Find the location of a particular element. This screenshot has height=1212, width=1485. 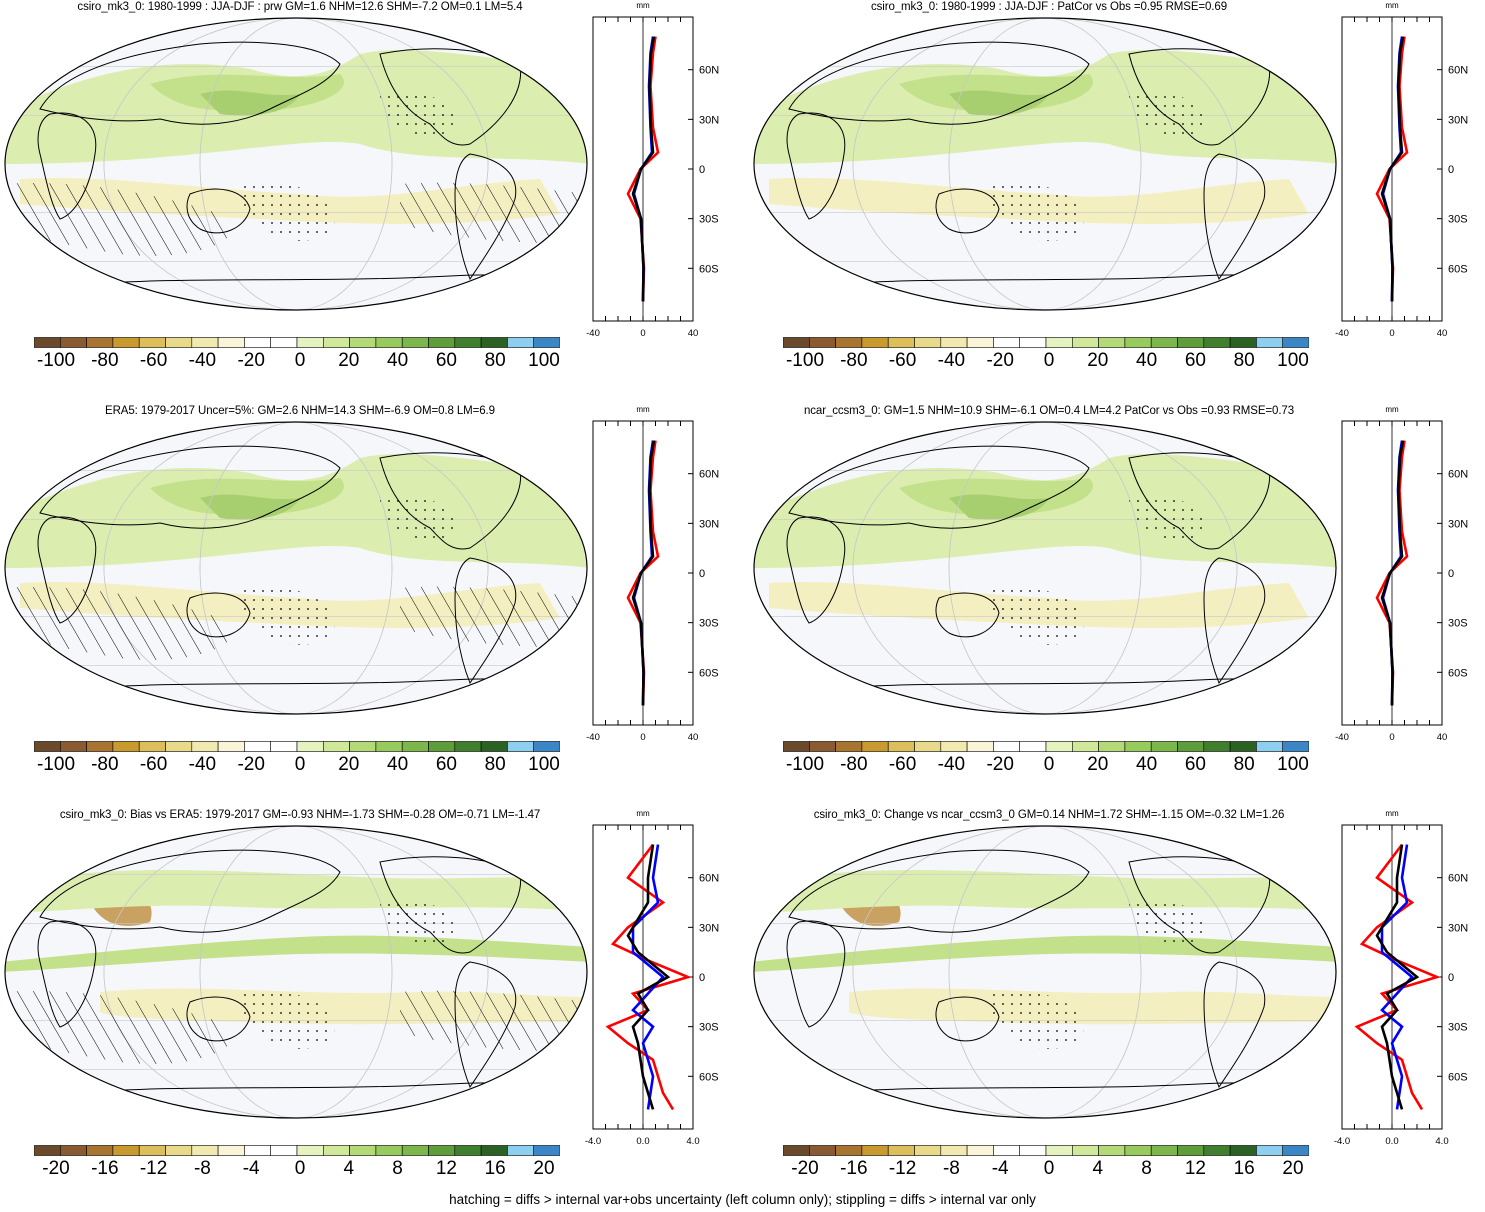

stippling-region is located at coordinates (287, 1019).